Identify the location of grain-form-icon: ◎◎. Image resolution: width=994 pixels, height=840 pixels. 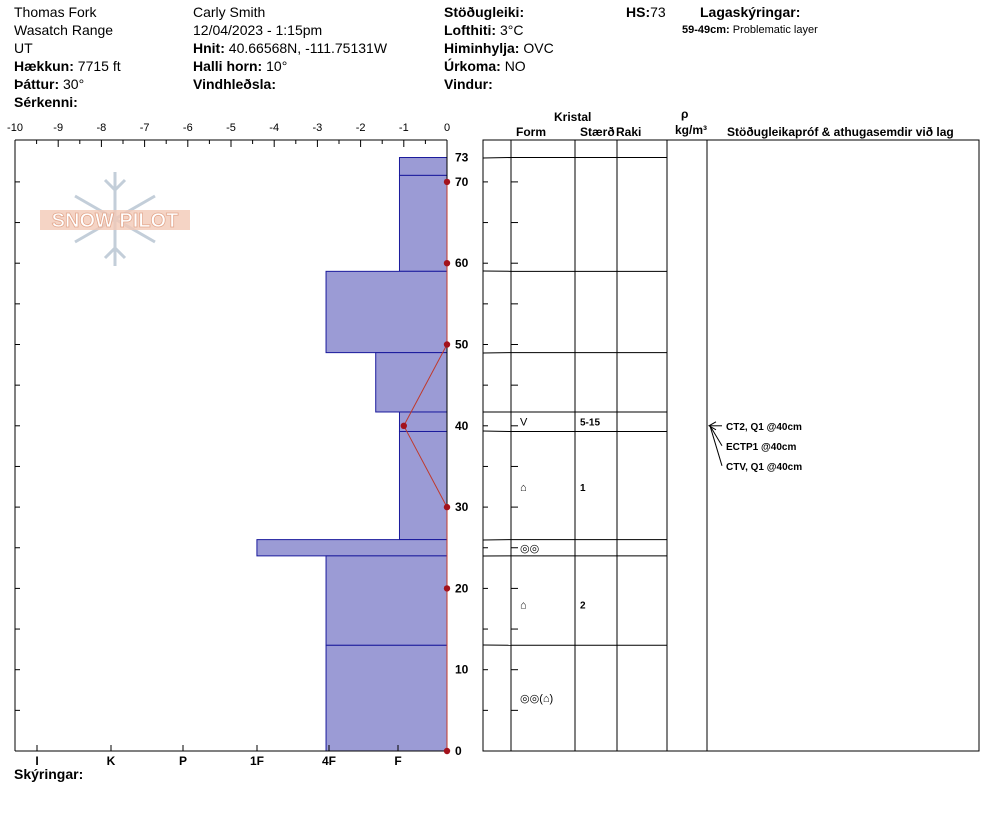
(529, 549).